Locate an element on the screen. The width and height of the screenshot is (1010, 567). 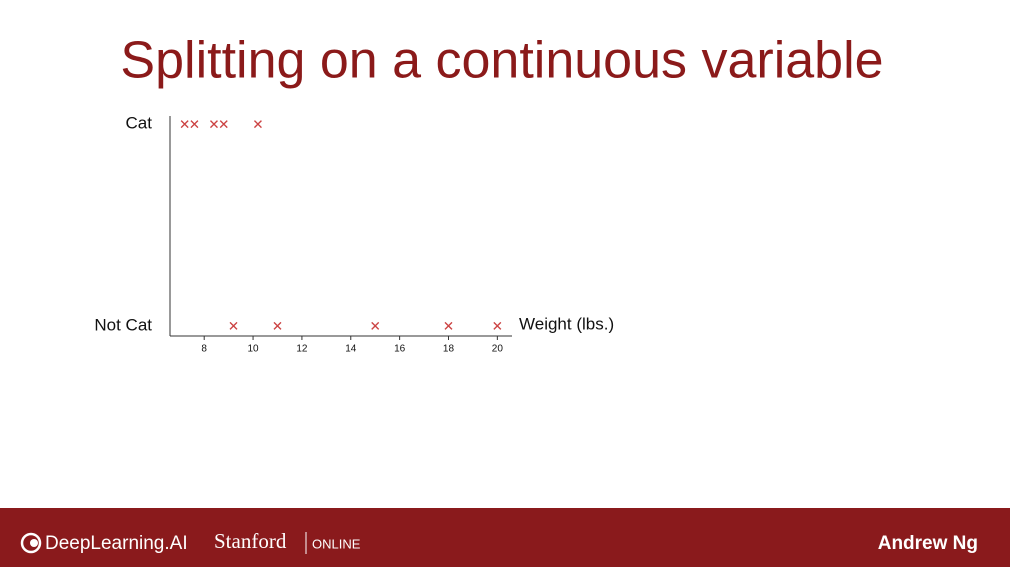
x-tick-label: 8 is located at coordinates (204, 349).